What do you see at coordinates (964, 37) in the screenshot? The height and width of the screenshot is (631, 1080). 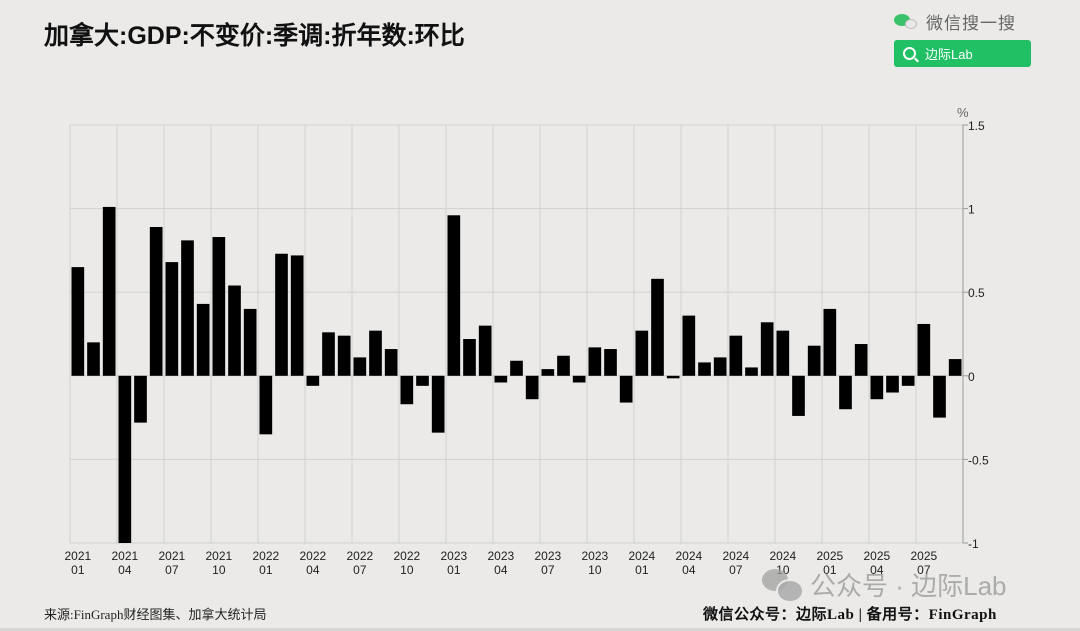 I see `wechat-search-widget: 微信搜一搜 边际Lab` at bounding box center [964, 37].